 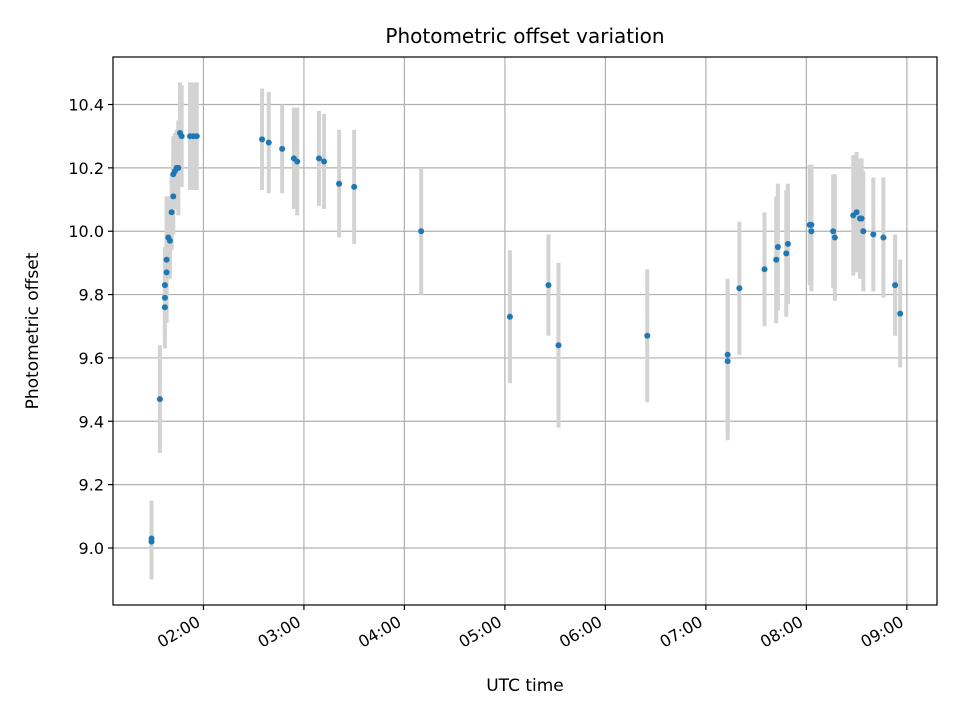 I want to click on y-tick-label: 9.4, so click(x=91, y=421).